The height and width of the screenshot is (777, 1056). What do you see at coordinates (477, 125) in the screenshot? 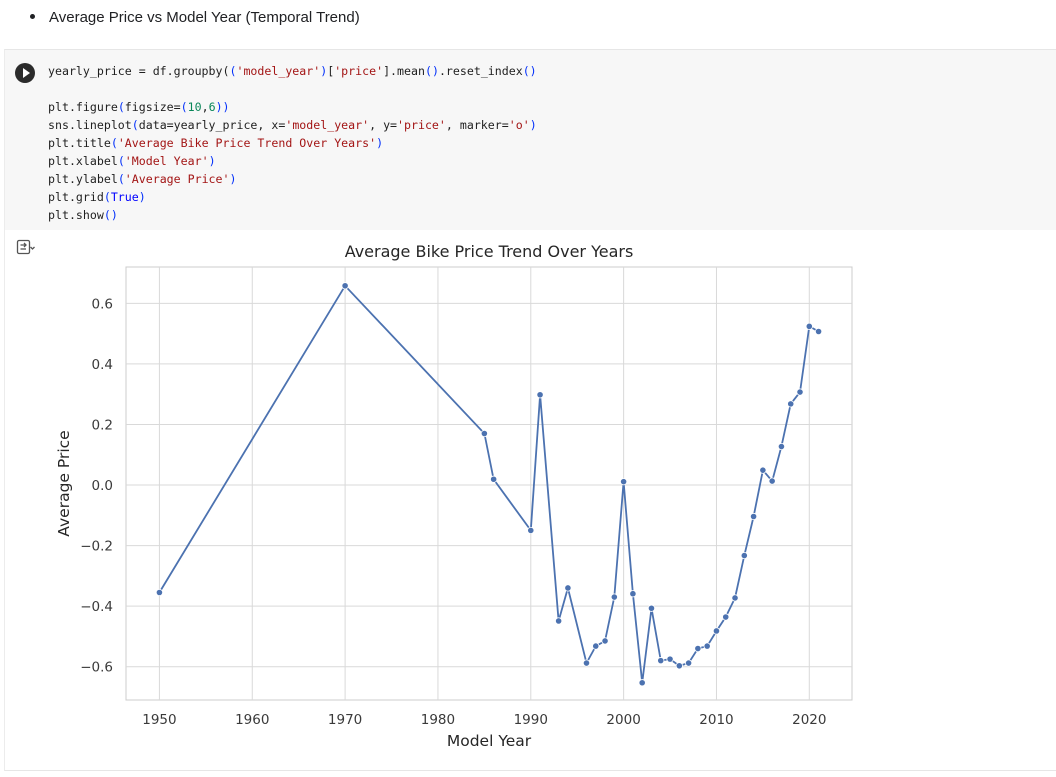
I see `code-token: , marker=` at bounding box center [477, 125].